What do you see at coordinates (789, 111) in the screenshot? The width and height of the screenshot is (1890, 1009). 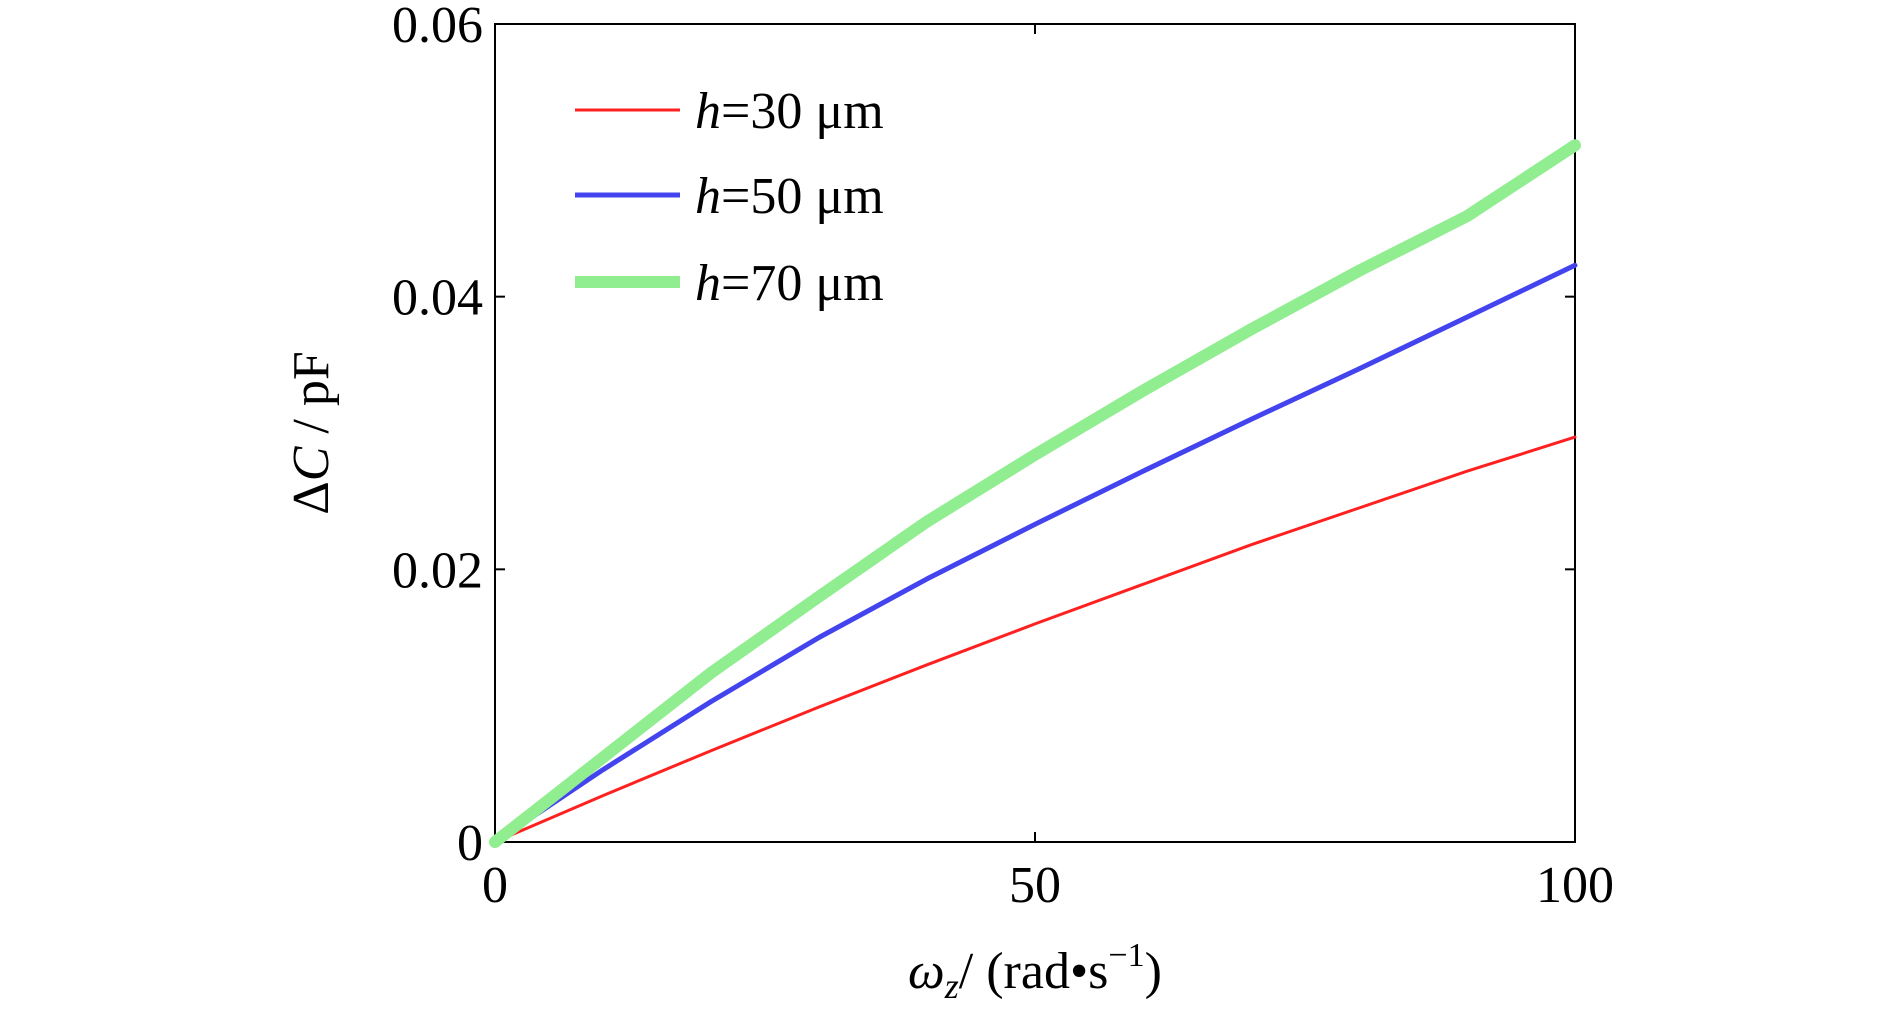 I see `legend-label-1: h=30 μm` at bounding box center [789, 111].